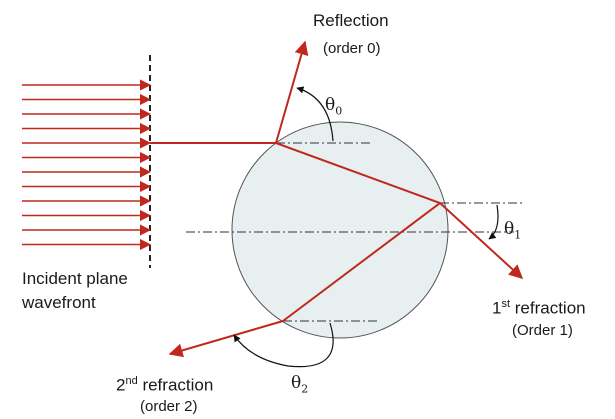 The image size is (615, 419). Describe the element at coordinates (226, 339) in the screenshot. I see `second-refracted-ray` at that location.